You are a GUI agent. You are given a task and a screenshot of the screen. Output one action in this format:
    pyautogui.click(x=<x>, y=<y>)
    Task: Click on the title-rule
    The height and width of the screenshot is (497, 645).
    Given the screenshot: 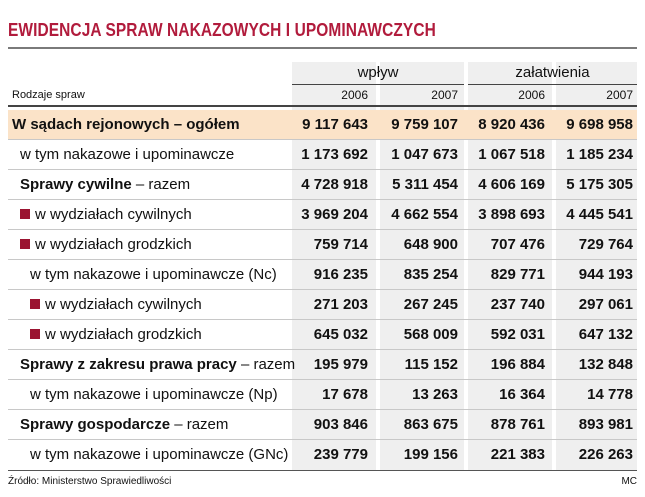 What is the action you would take?
    pyautogui.click(x=322, y=48)
    